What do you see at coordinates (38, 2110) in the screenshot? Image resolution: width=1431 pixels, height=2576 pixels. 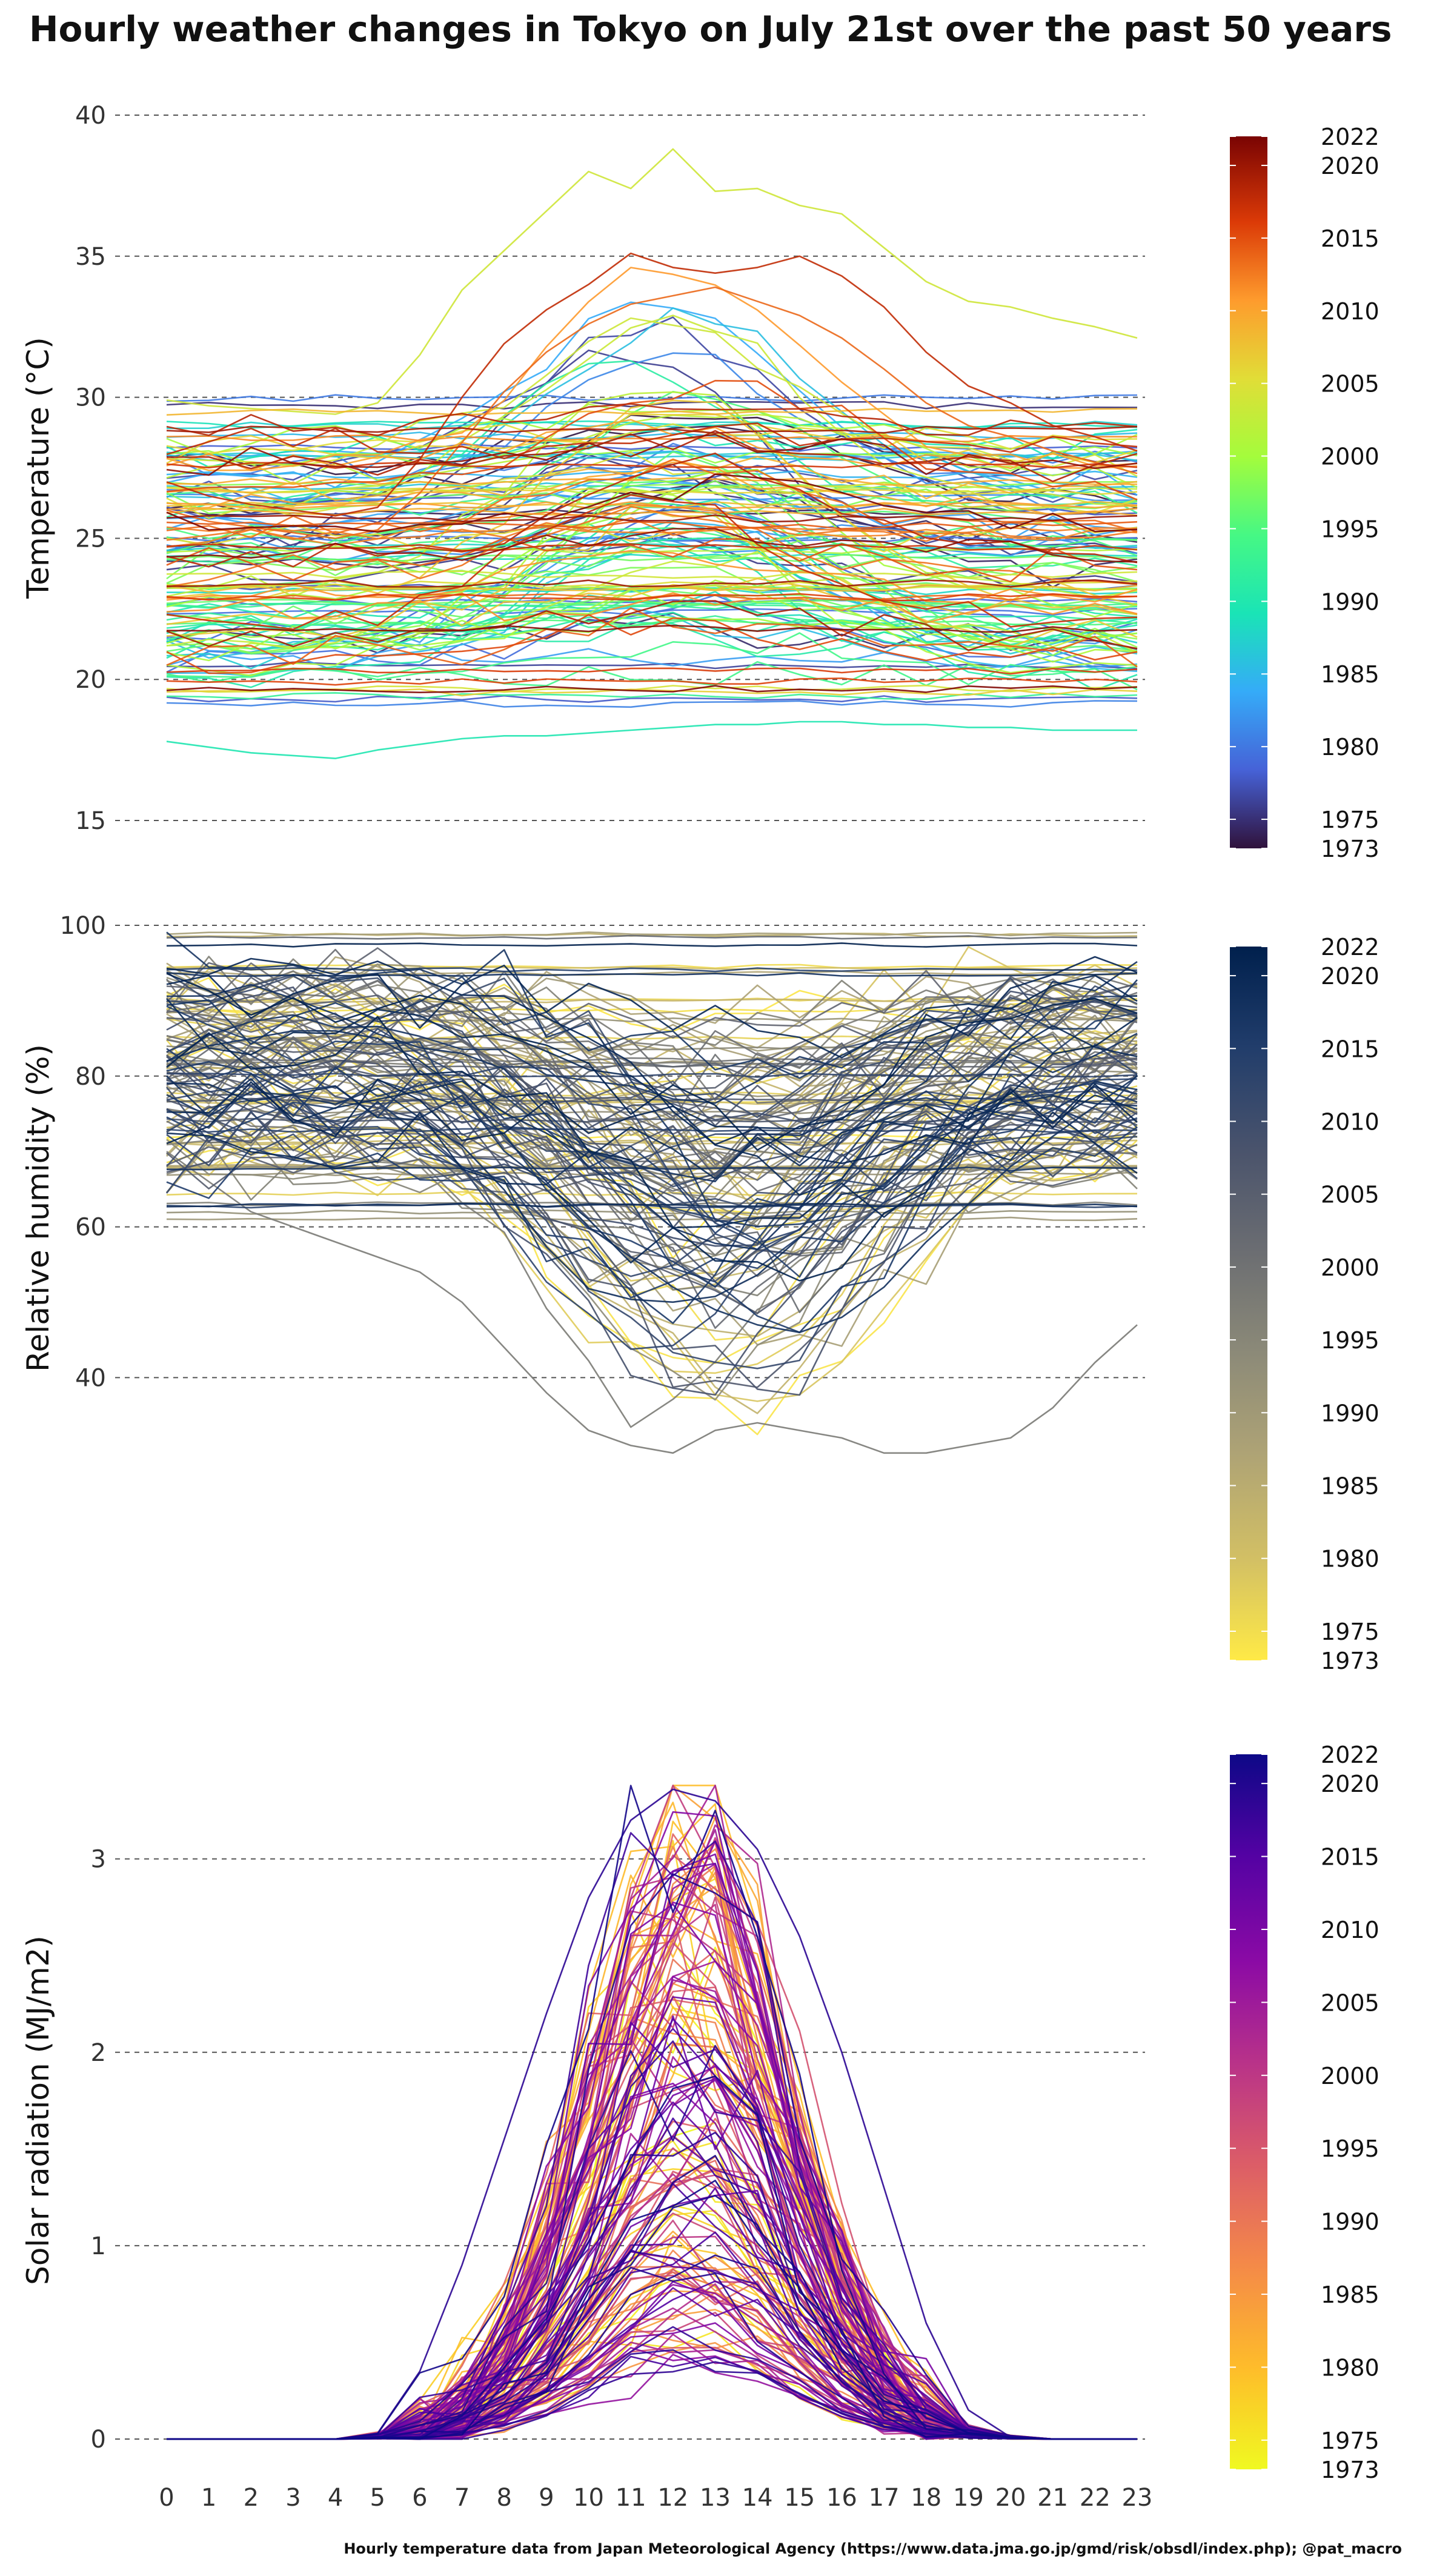 I see `solar_radiation-axis-label: Solar radiation (MJ/m2)` at bounding box center [38, 2110].